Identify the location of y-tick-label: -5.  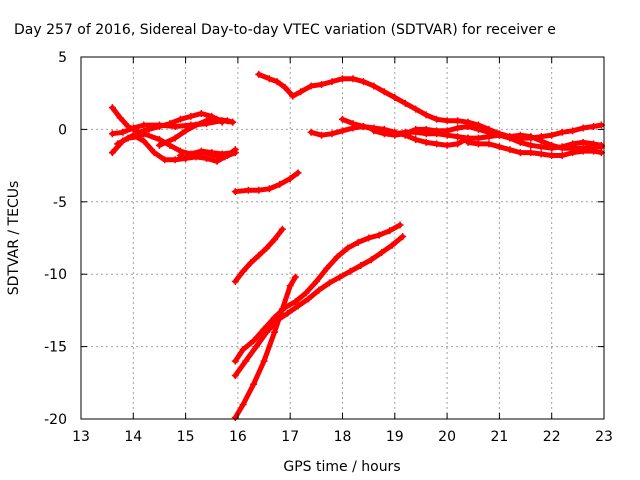
(60, 203).